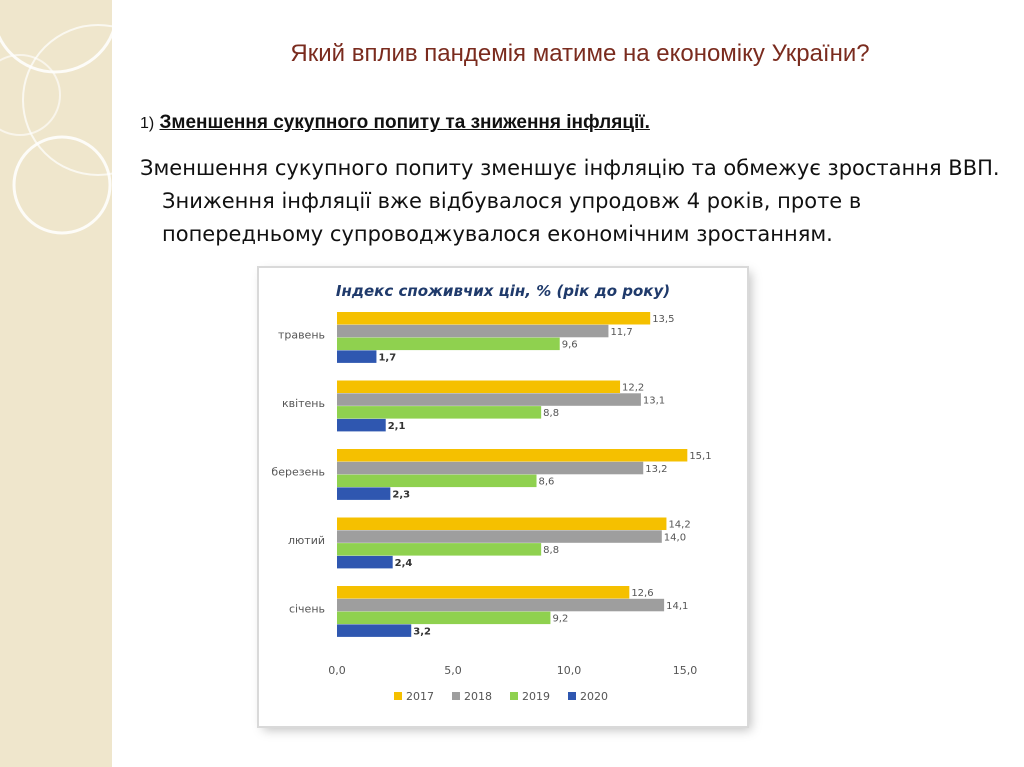  I want to click on value-label-2020: 1,7, so click(387, 357).